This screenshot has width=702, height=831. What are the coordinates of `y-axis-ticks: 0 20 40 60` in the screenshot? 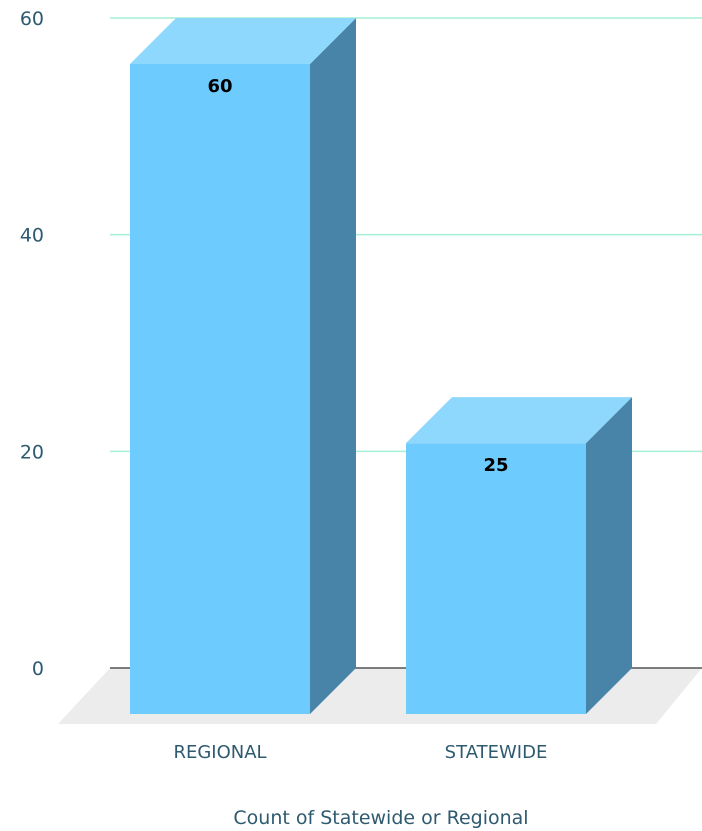 It's located at (32, 344).